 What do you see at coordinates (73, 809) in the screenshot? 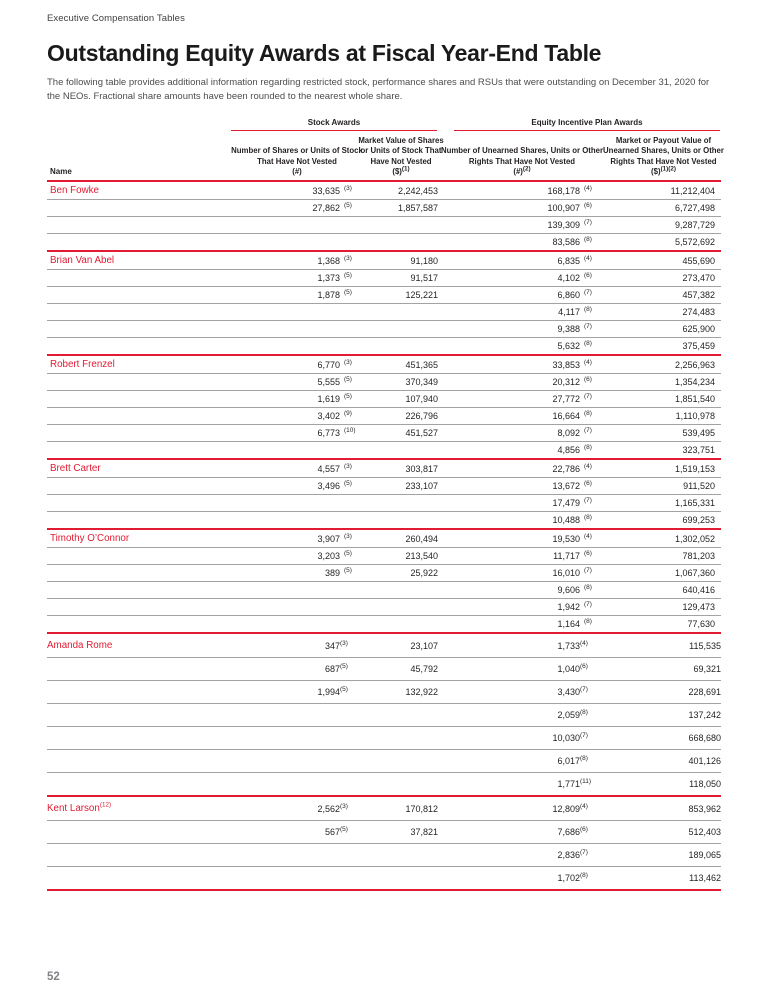
I see `neo-name: Kent Larson` at bounding box center [73, 809].